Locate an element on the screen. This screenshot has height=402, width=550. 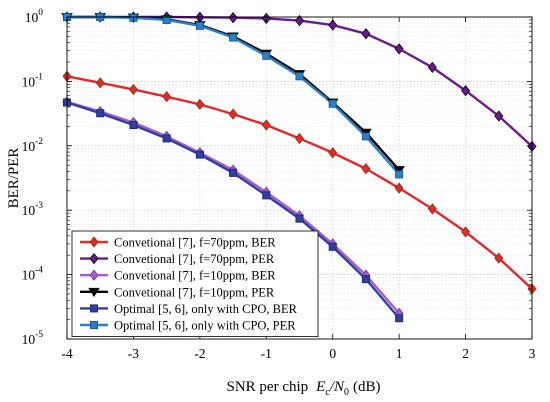
x-axis-label-n: /N is located at coordinates (337, 387).